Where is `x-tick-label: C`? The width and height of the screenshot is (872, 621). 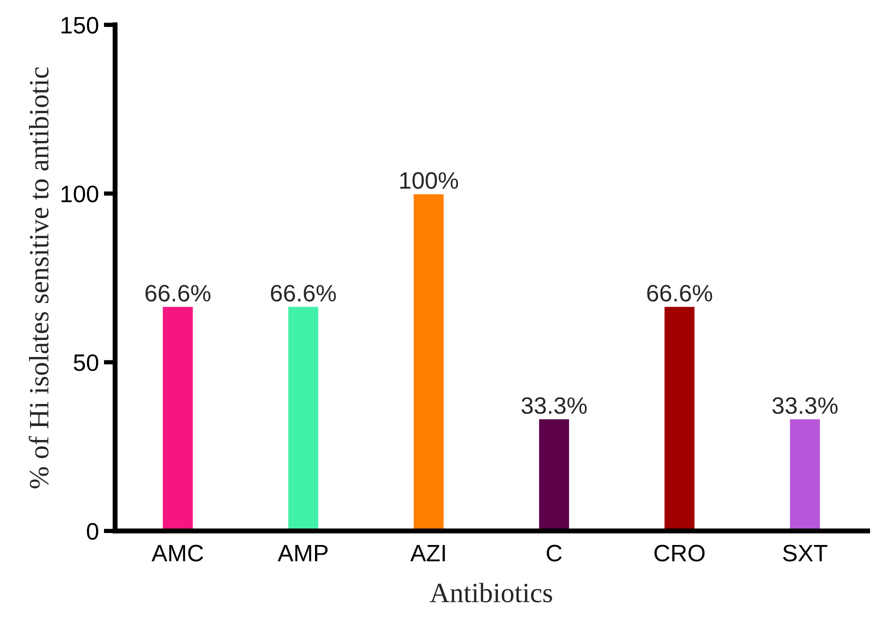 x-tick-label: C is located at coordinates (554, 553).